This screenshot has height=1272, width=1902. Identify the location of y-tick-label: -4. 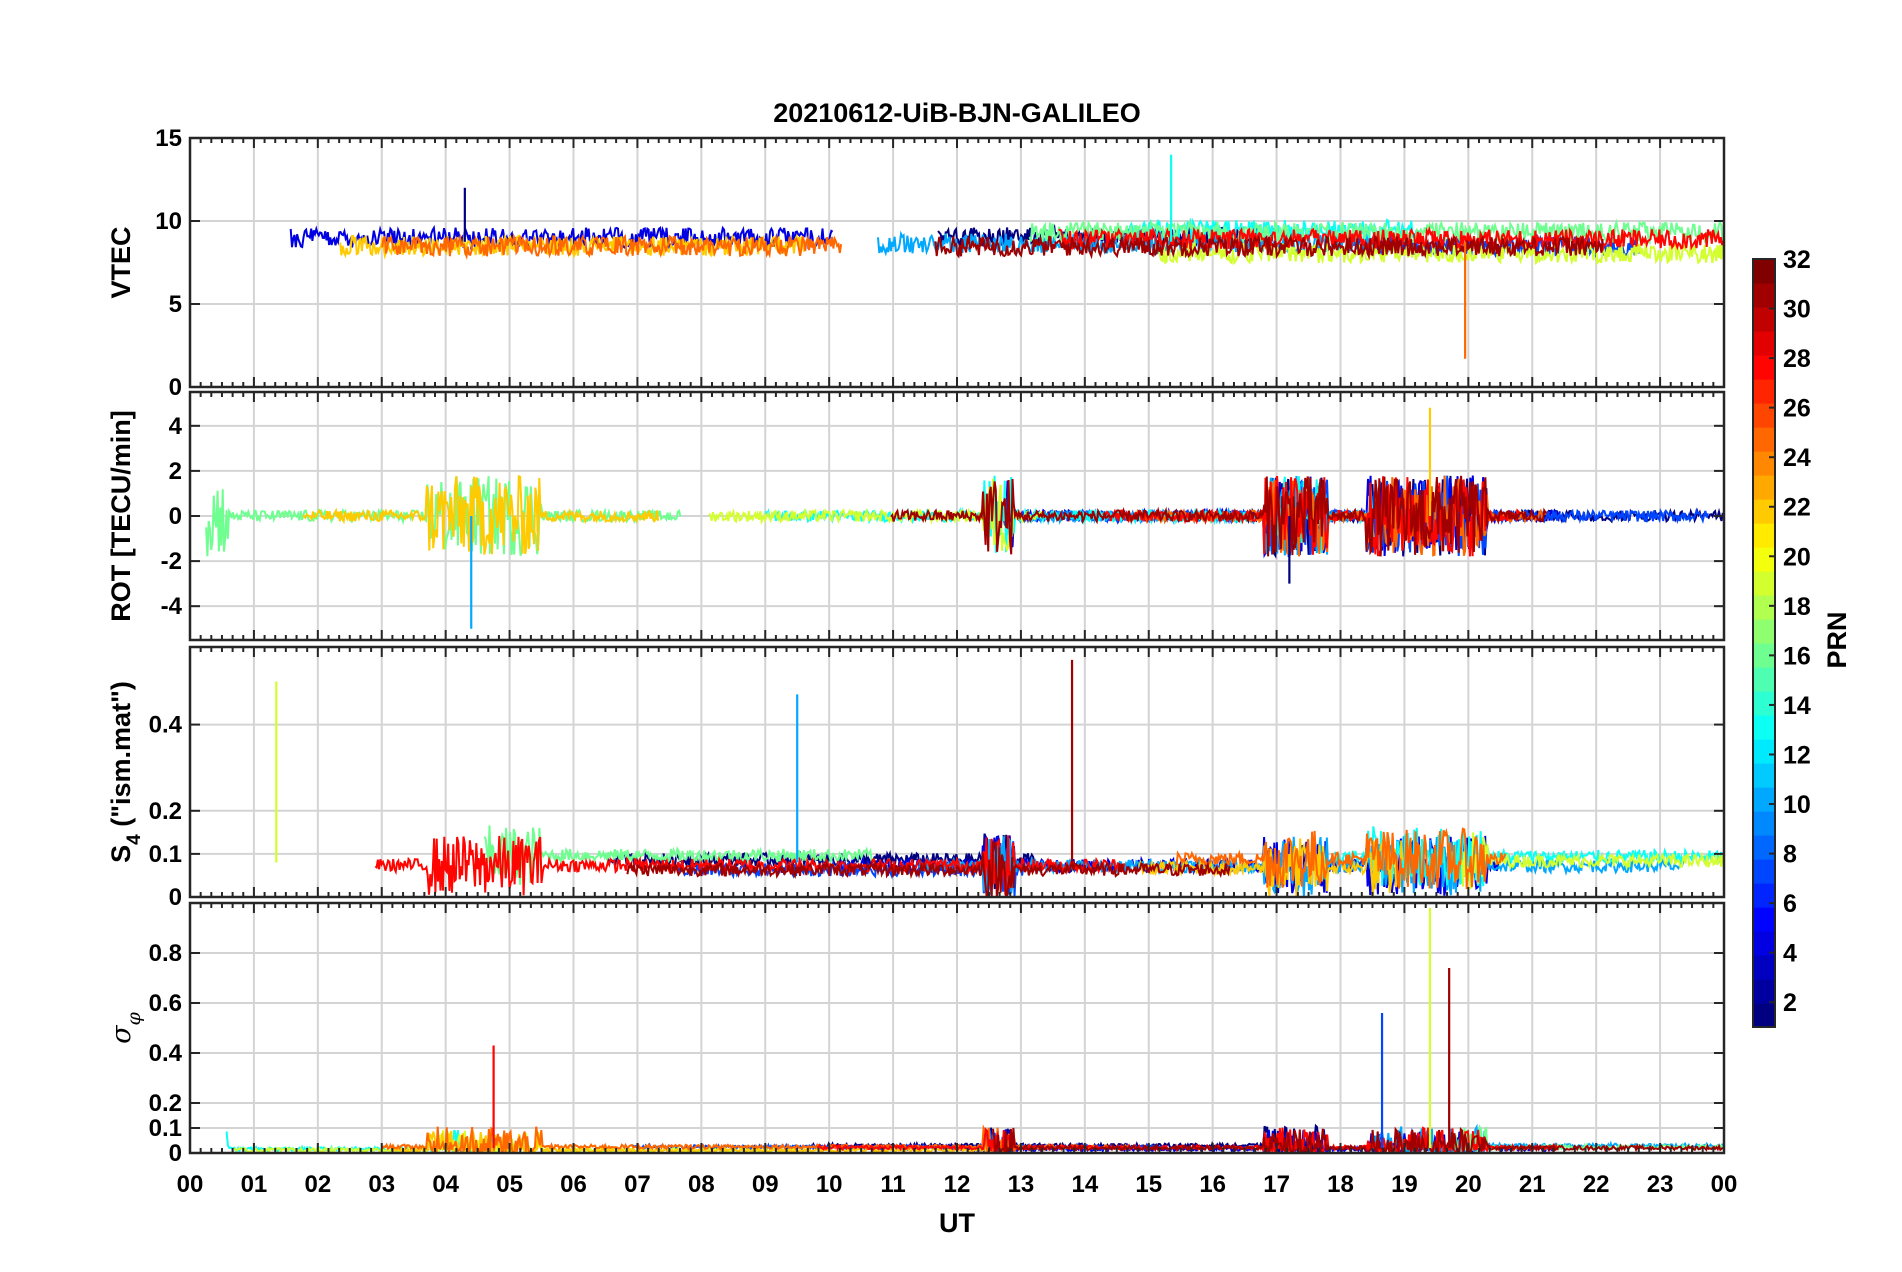
(172, 606).